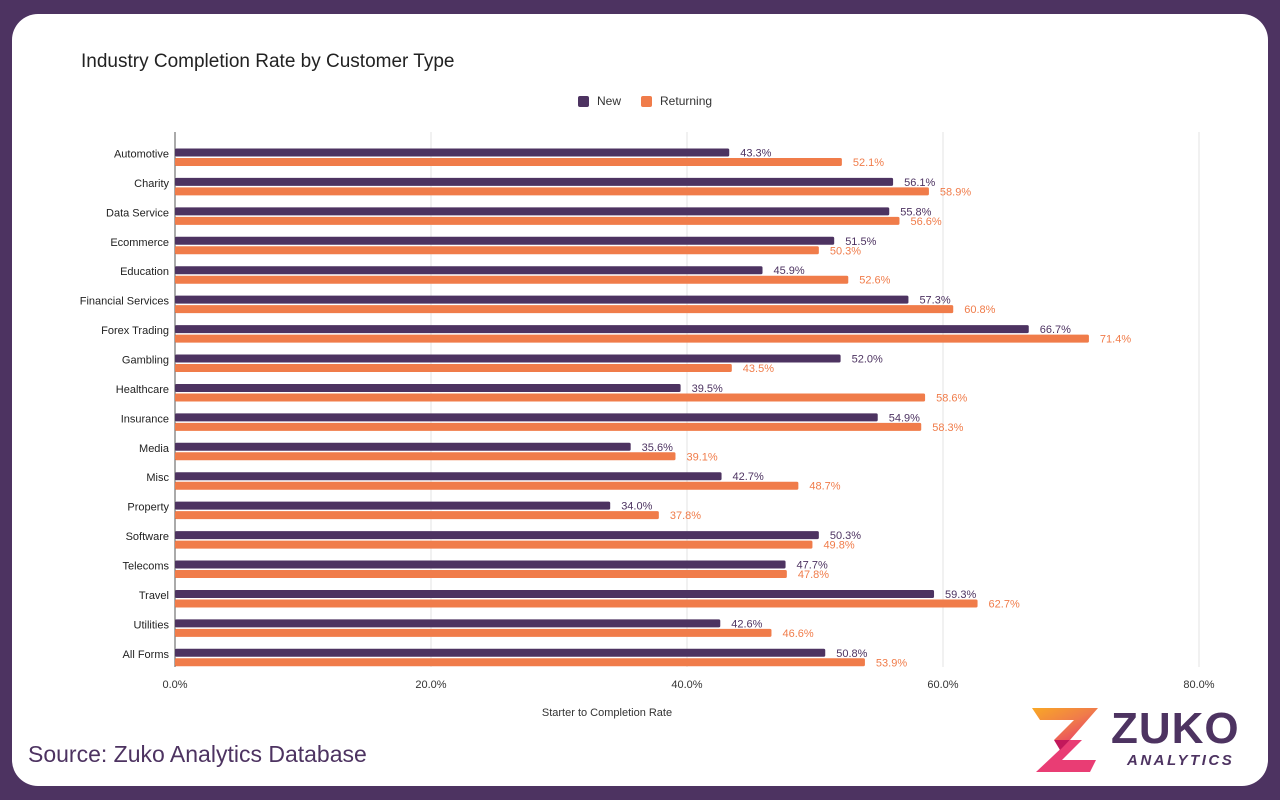 Image resolution: width=1280 pixels, height=800 pixels. What do you see at coordinates (934, 301) in the screenshot?
I see `data-label-new: 57.3%` at bounding box center [934, 301].